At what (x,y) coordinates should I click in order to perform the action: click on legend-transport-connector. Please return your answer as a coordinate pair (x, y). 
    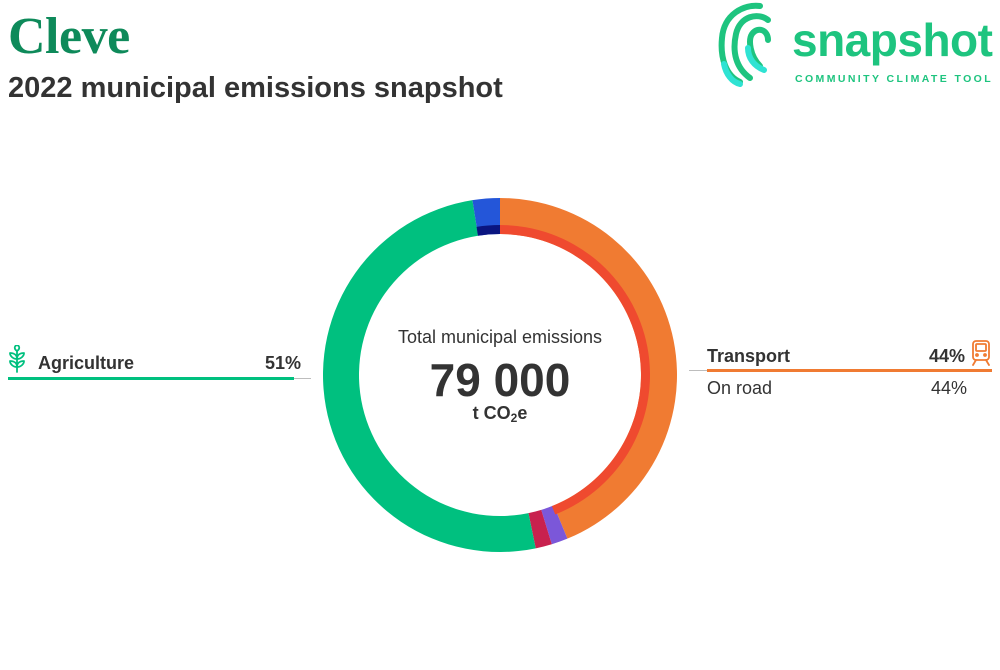
    Looking at the image, I should click on (698, 370).